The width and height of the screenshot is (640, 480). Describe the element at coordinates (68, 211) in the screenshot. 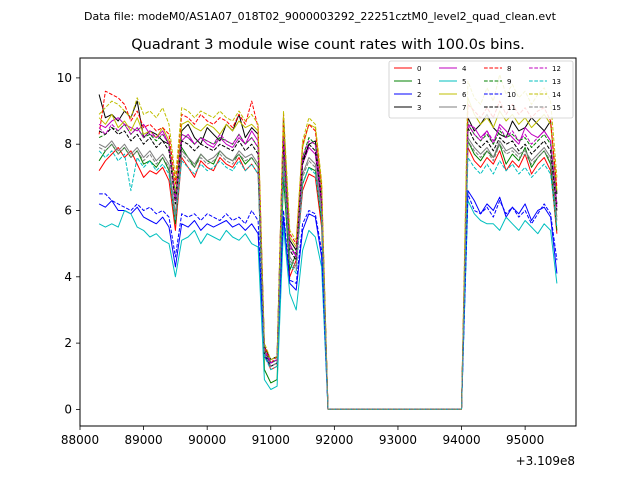

I see `y-tick-label: 6` at that location.